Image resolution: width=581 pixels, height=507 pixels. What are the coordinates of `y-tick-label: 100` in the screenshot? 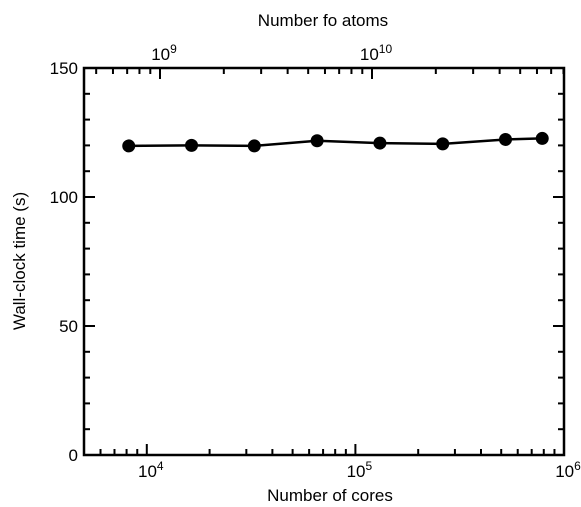 It's located at (64, 197).